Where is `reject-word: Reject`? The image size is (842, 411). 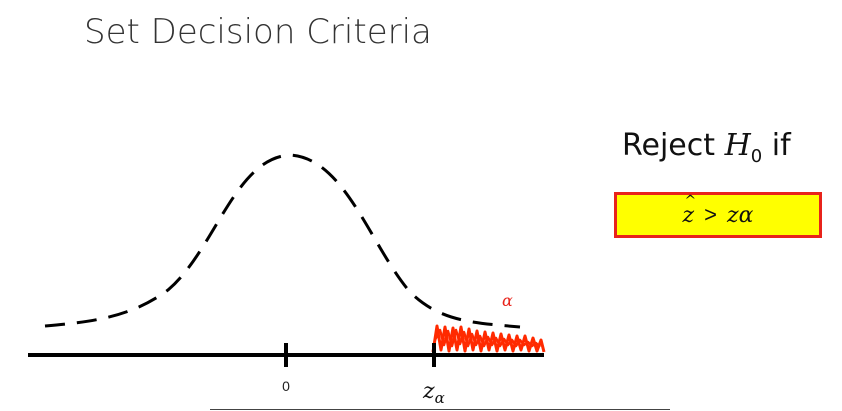 reject-word: Reject is located at coordinates (669, 145).